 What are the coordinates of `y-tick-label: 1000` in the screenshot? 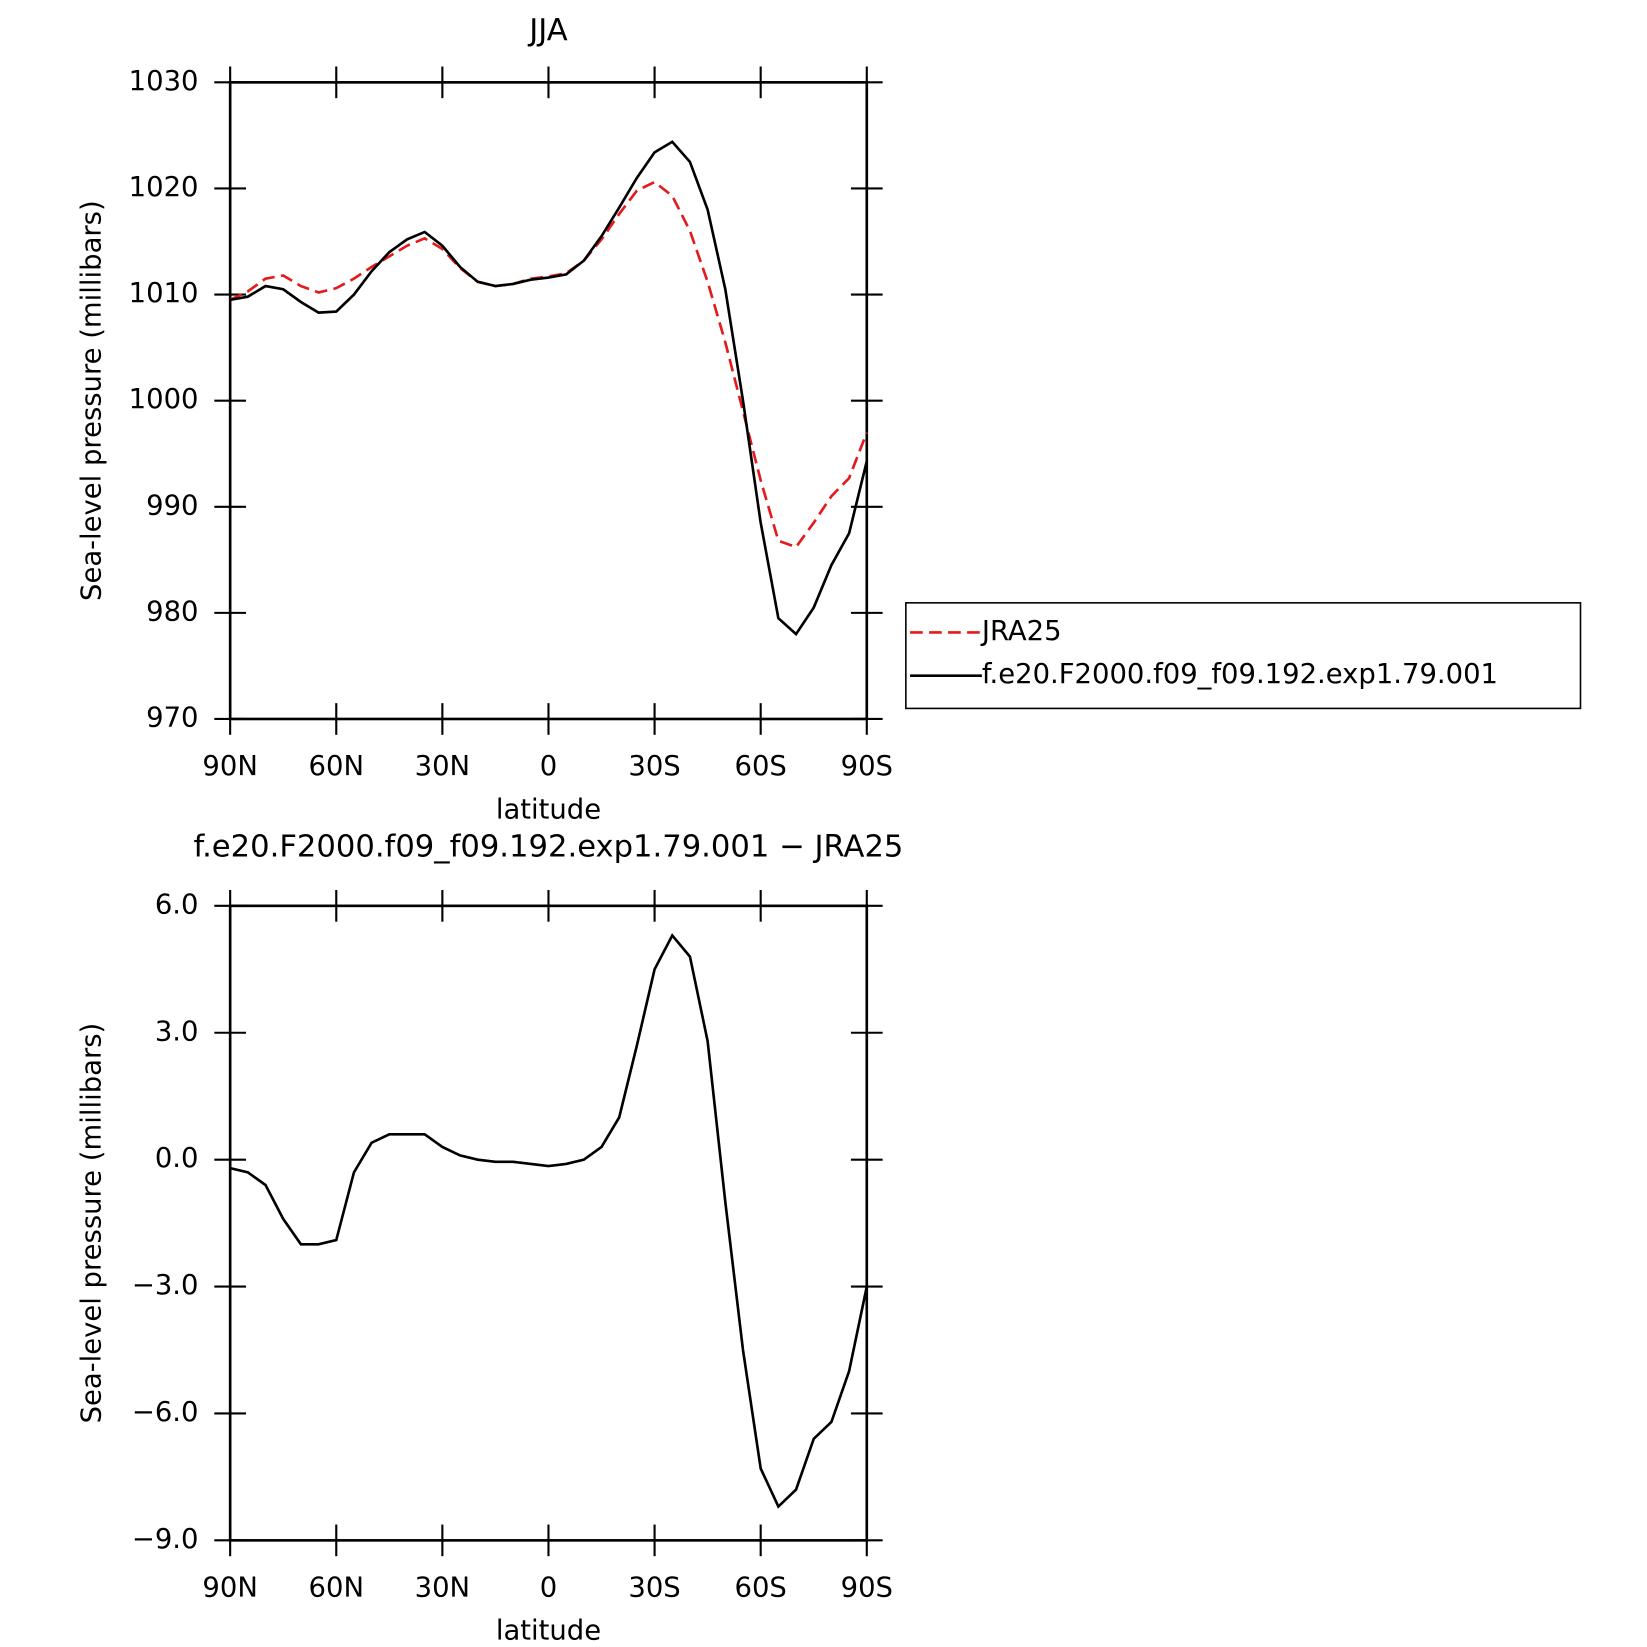 It's located at (164, 399).